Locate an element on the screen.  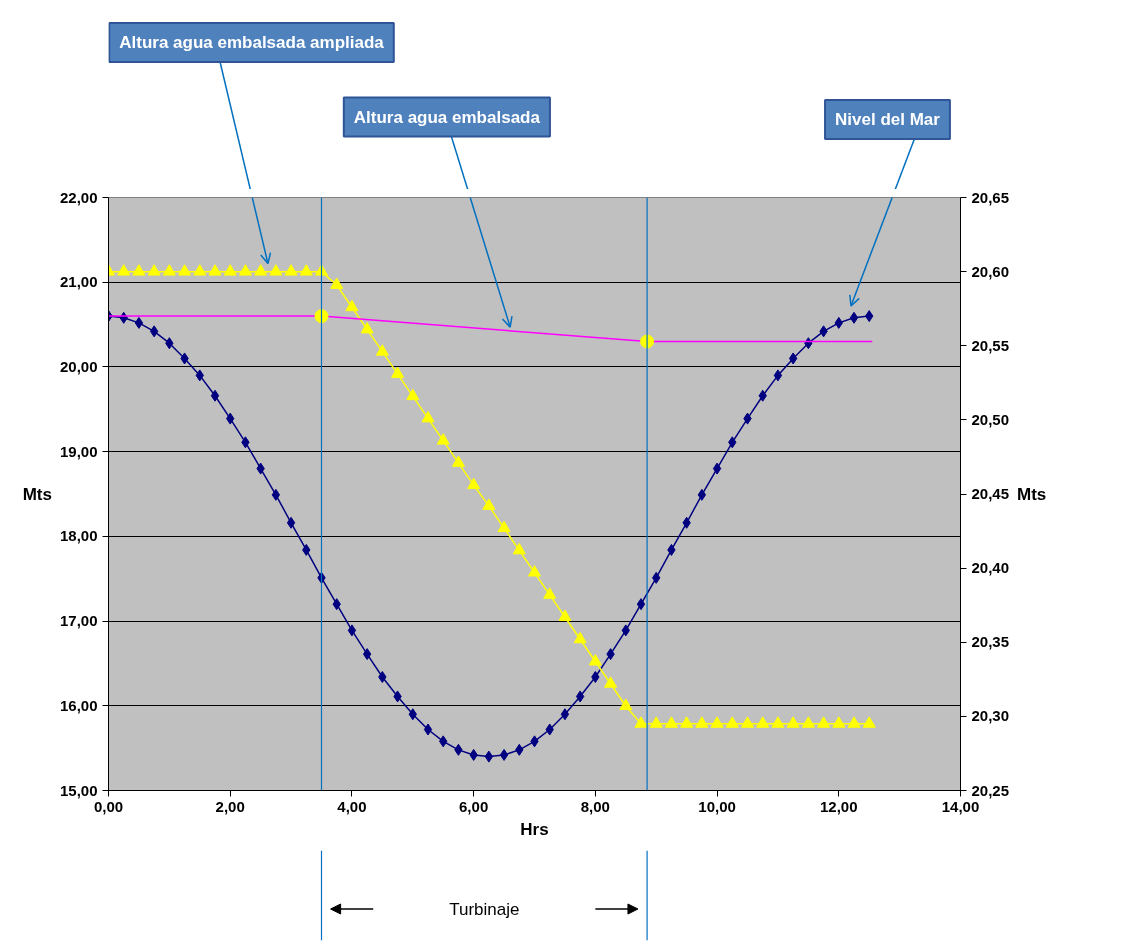
y-tick-label: 18,00 is located at coordinates (78, 536).